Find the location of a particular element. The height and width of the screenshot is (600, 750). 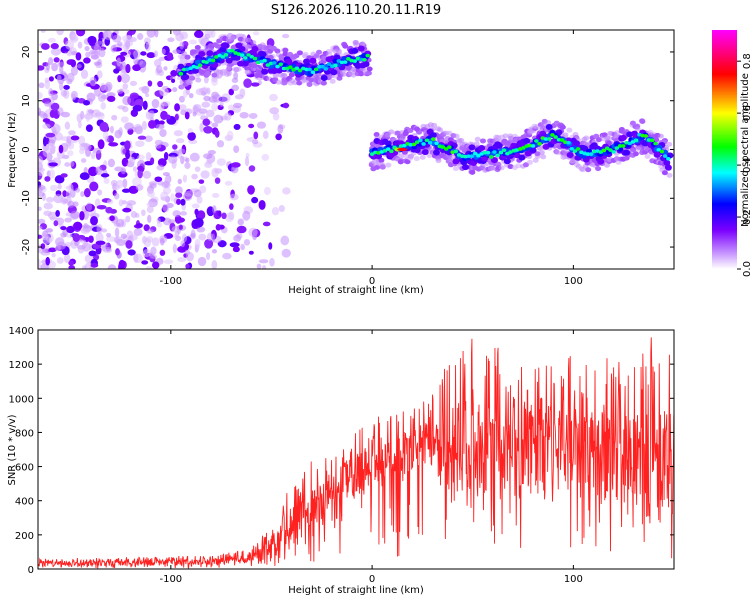

spectrogram-x-label: Height of straight line (km) is located at coordinates (356, 290).